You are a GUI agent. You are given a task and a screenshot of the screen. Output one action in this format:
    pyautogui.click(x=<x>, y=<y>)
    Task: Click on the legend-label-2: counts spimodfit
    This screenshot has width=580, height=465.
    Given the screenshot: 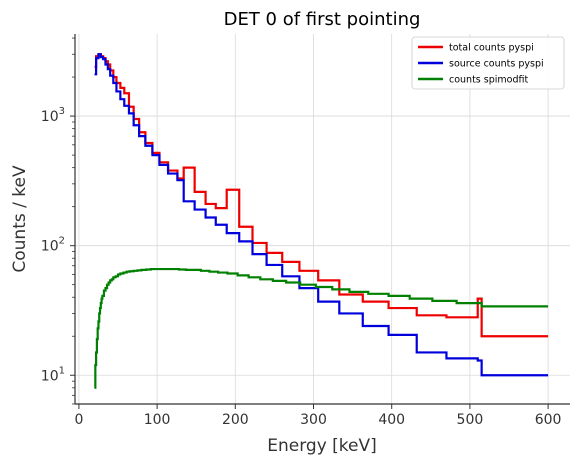 What is the action you would take?
    pyautogui.click(x=488, y=80)
    